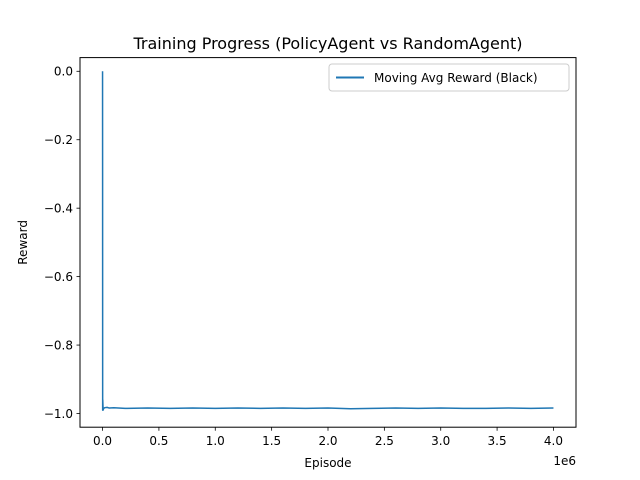  I want to click on y-axis-label: Reward, so click(23, 242).